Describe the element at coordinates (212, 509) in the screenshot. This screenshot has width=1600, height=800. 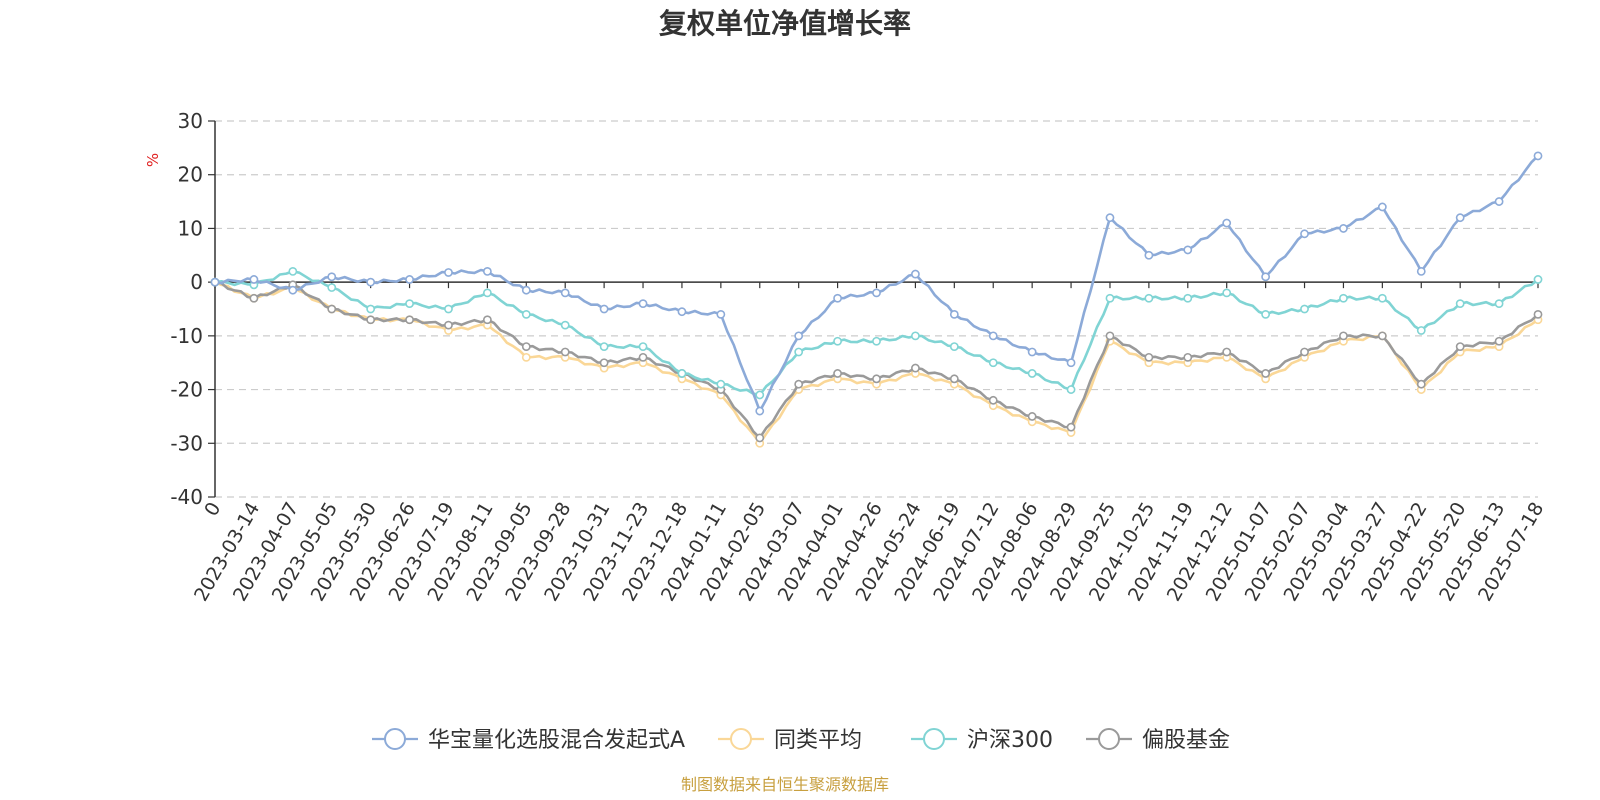
I see `x-tick-label: 0` at that location.